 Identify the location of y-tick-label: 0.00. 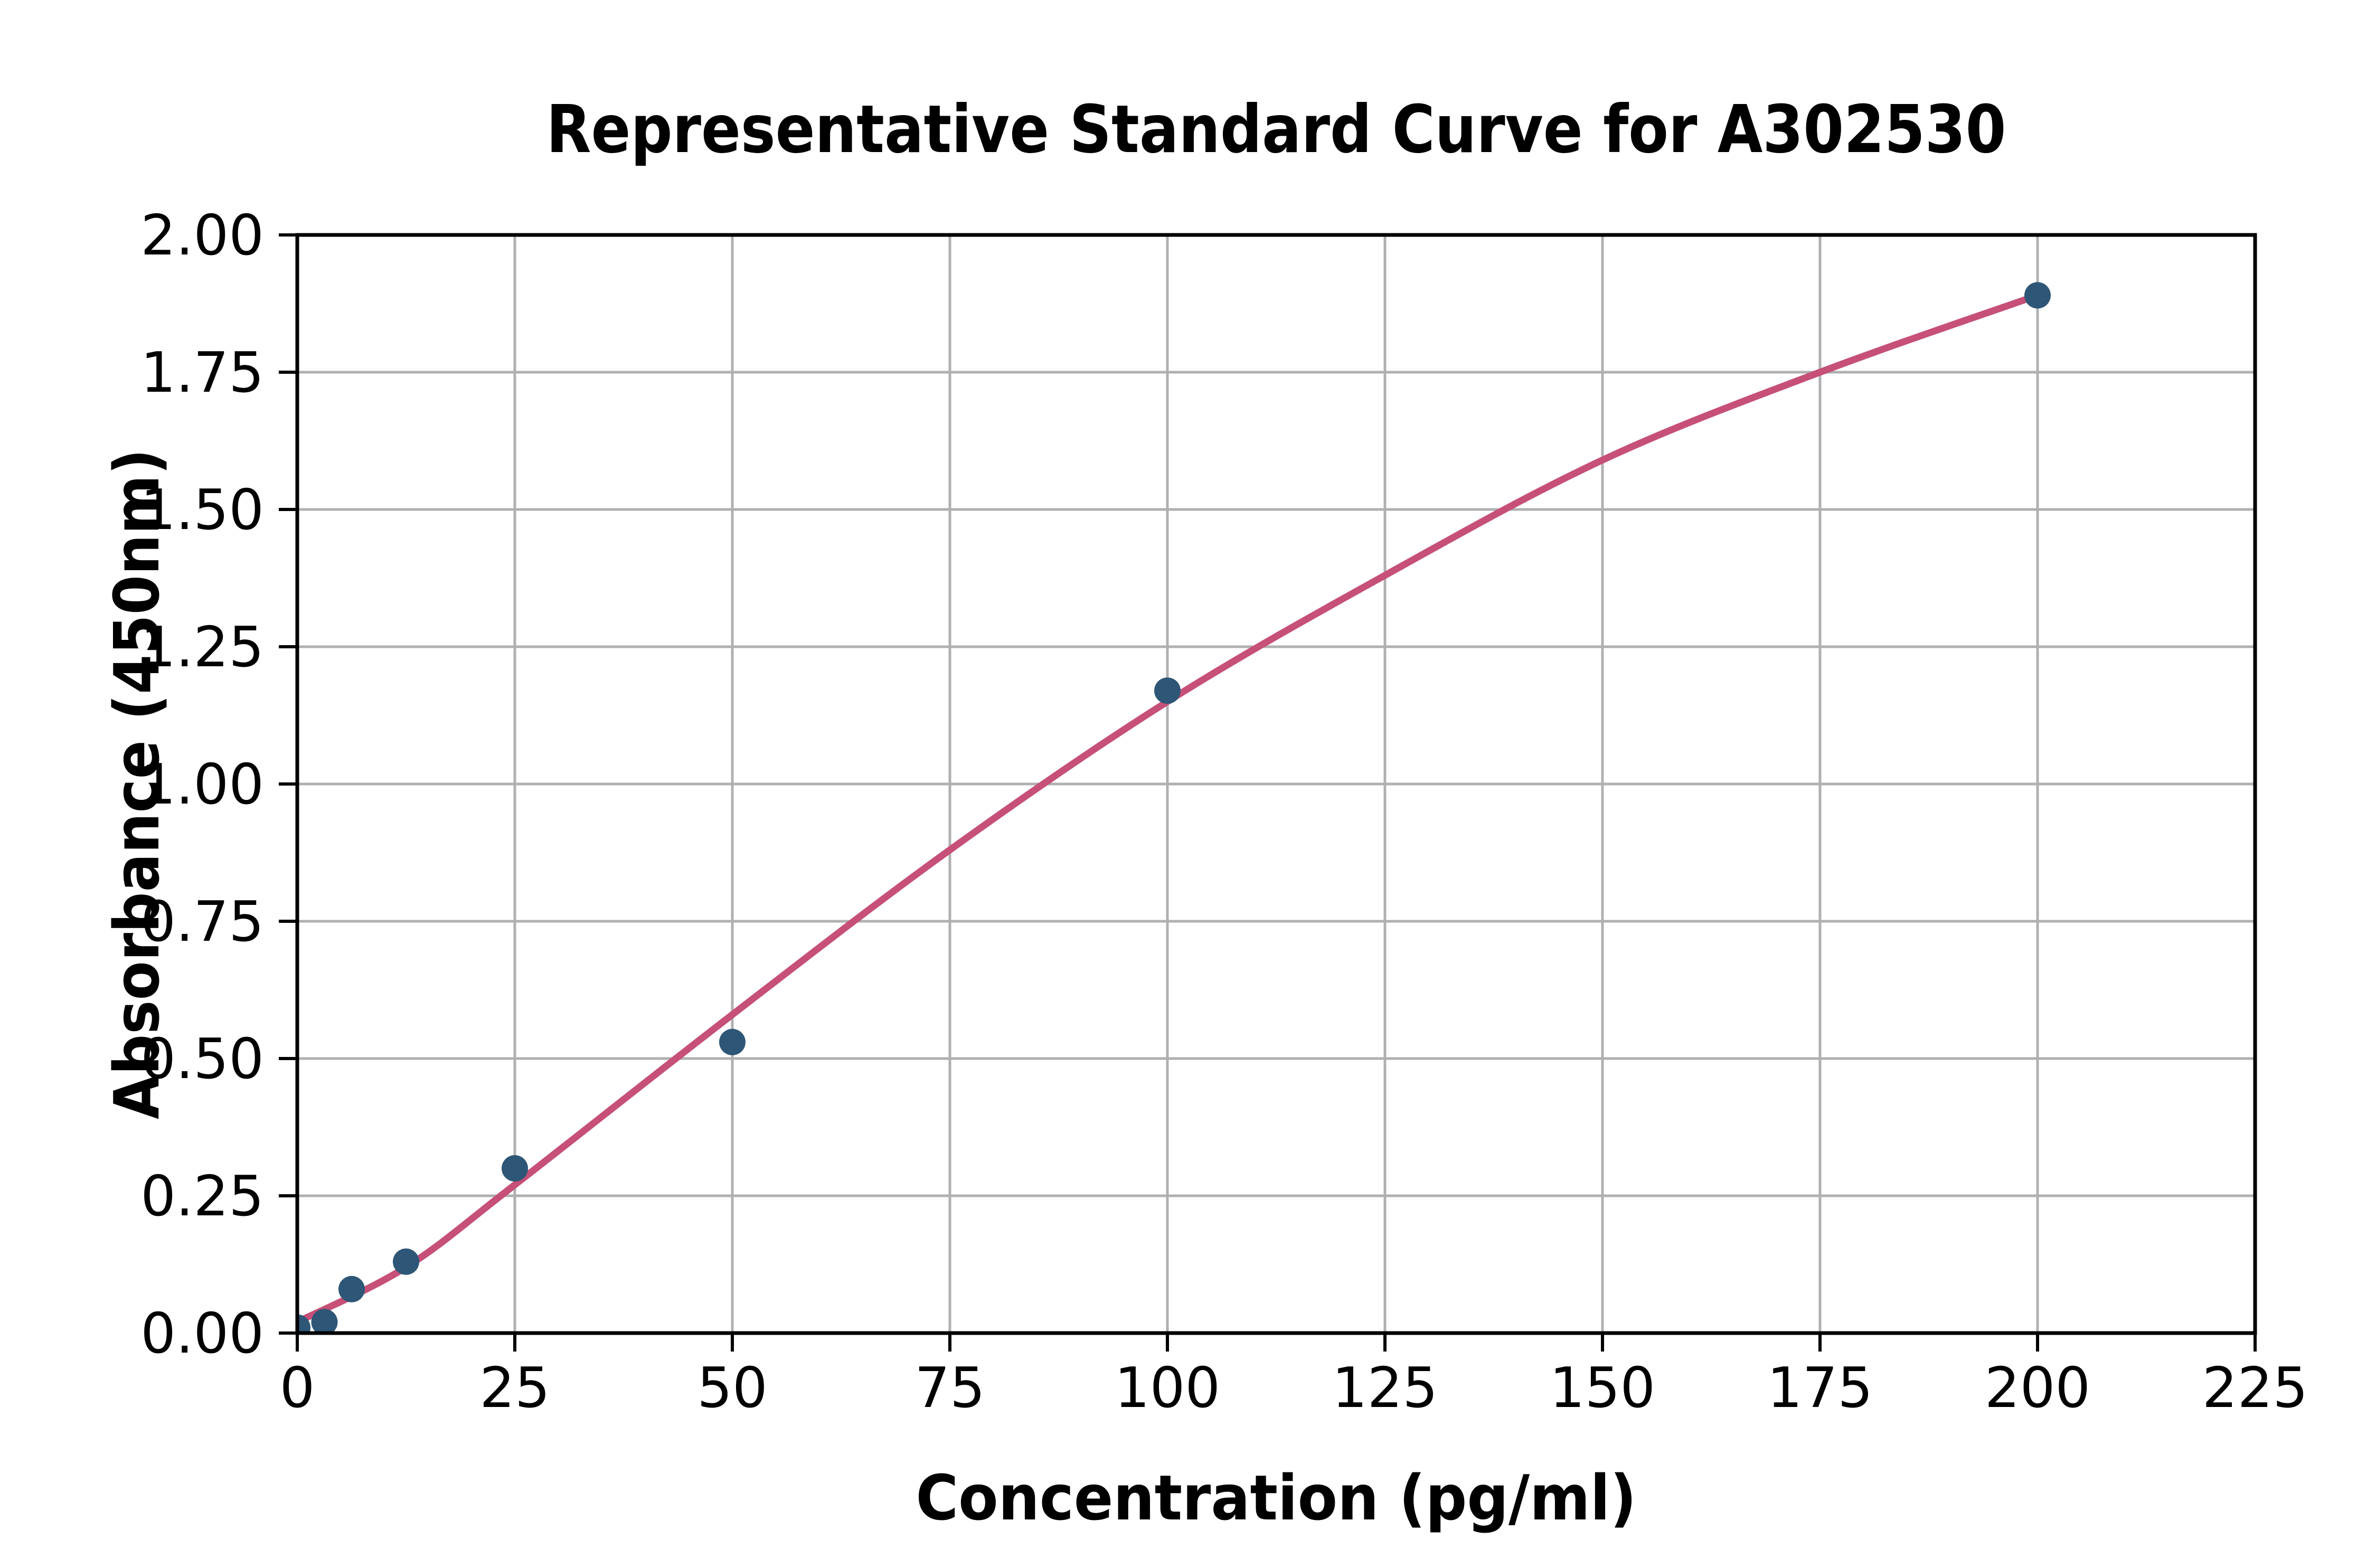
(202, 1334).